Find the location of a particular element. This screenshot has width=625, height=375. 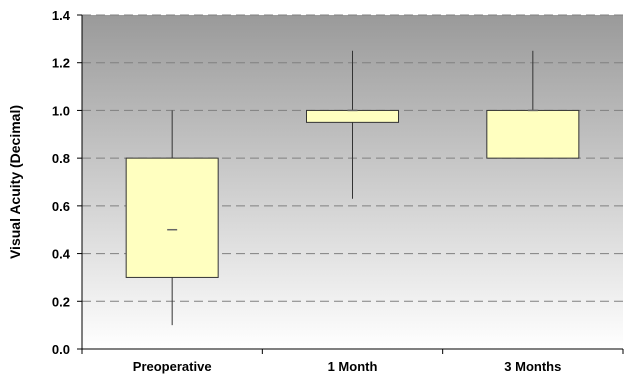

y-tick-label: 0.2 is located at coordinates (61, 301).